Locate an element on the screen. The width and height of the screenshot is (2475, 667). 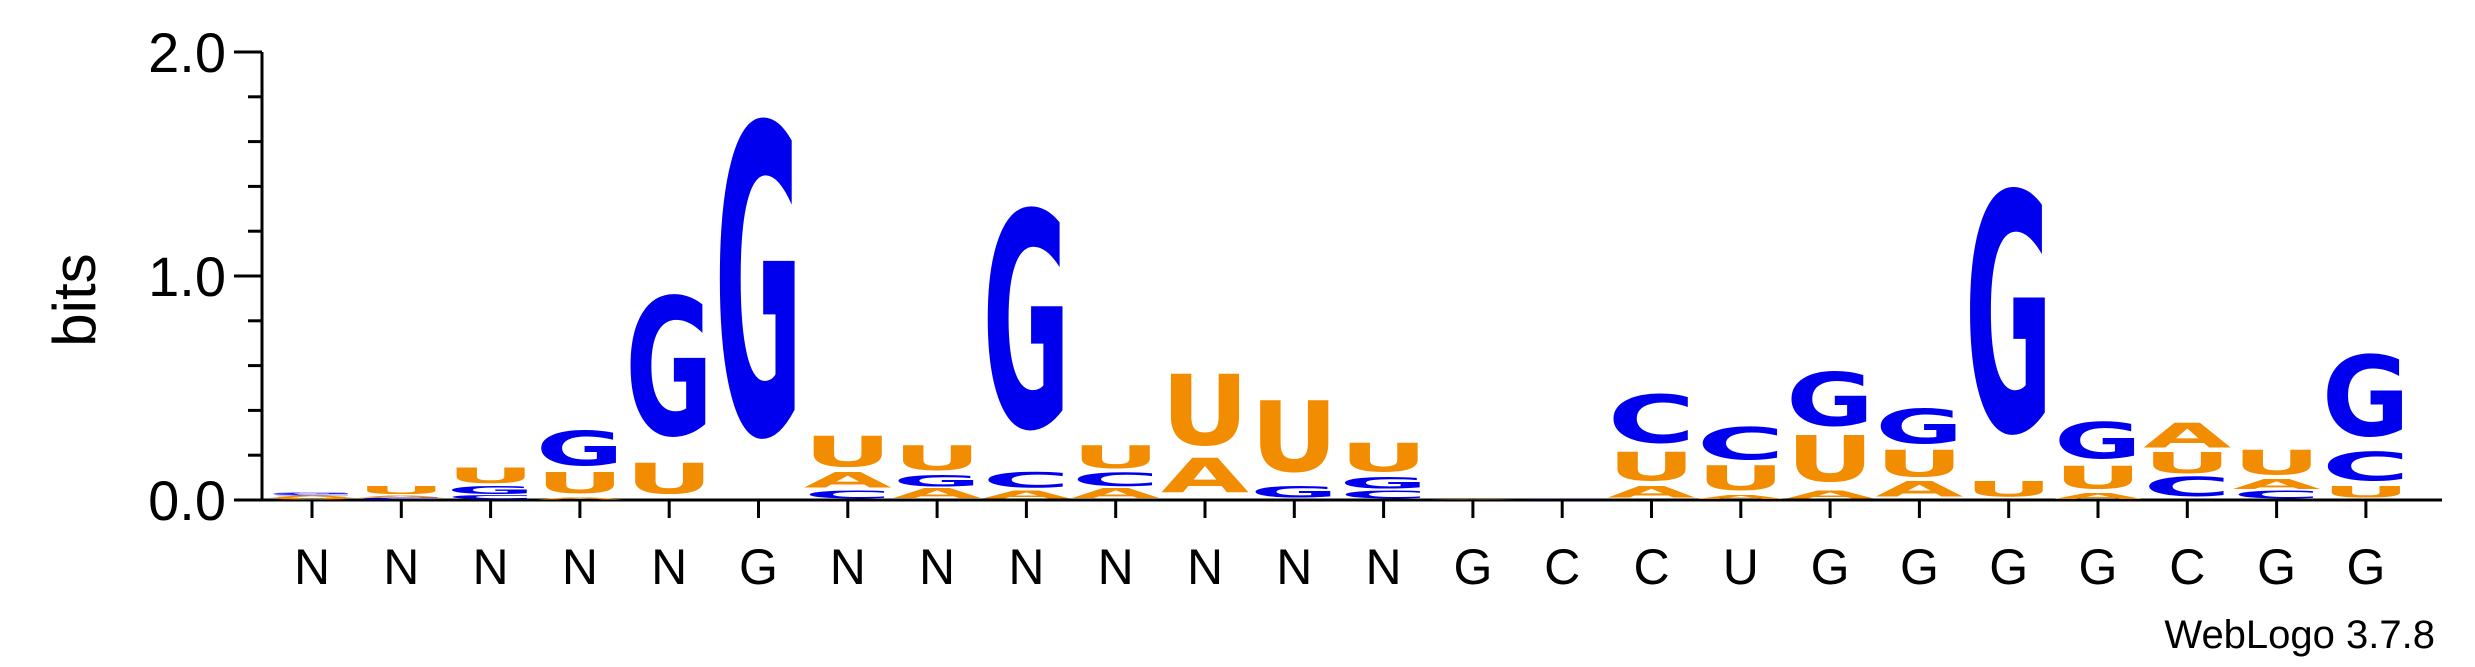
y-tick-label: 2.0 is located at coordinates (187, 52).